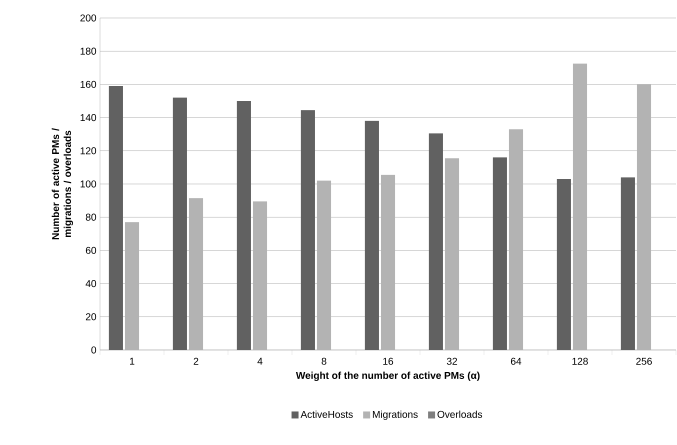 This screenshot has height=445, width=677. Describe the element at coordinates (91, 250) in the screenshot. I see `y-tick-label: 60` at that location.